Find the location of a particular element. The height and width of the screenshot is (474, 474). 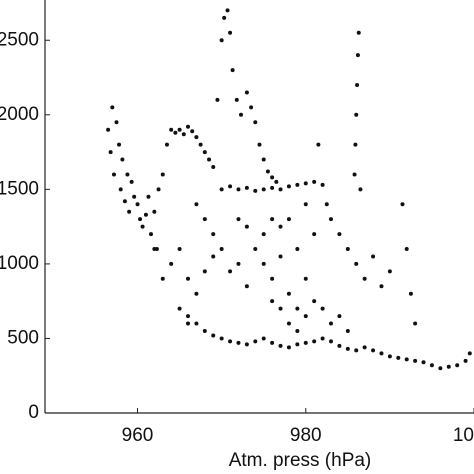

y-tick-label: 1000 is located at coordinates (19, 263).